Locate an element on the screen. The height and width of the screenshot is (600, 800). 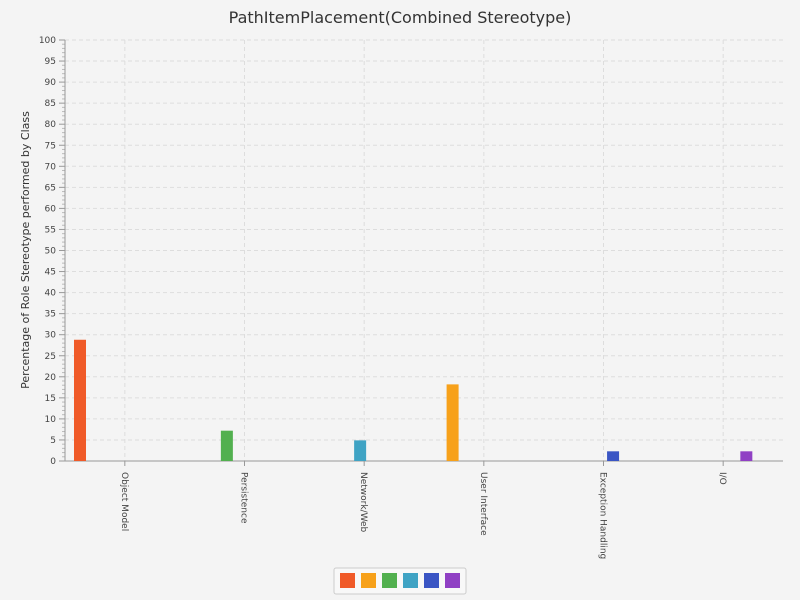
x-category-label: Object Model is located at coordinates (124, 501).